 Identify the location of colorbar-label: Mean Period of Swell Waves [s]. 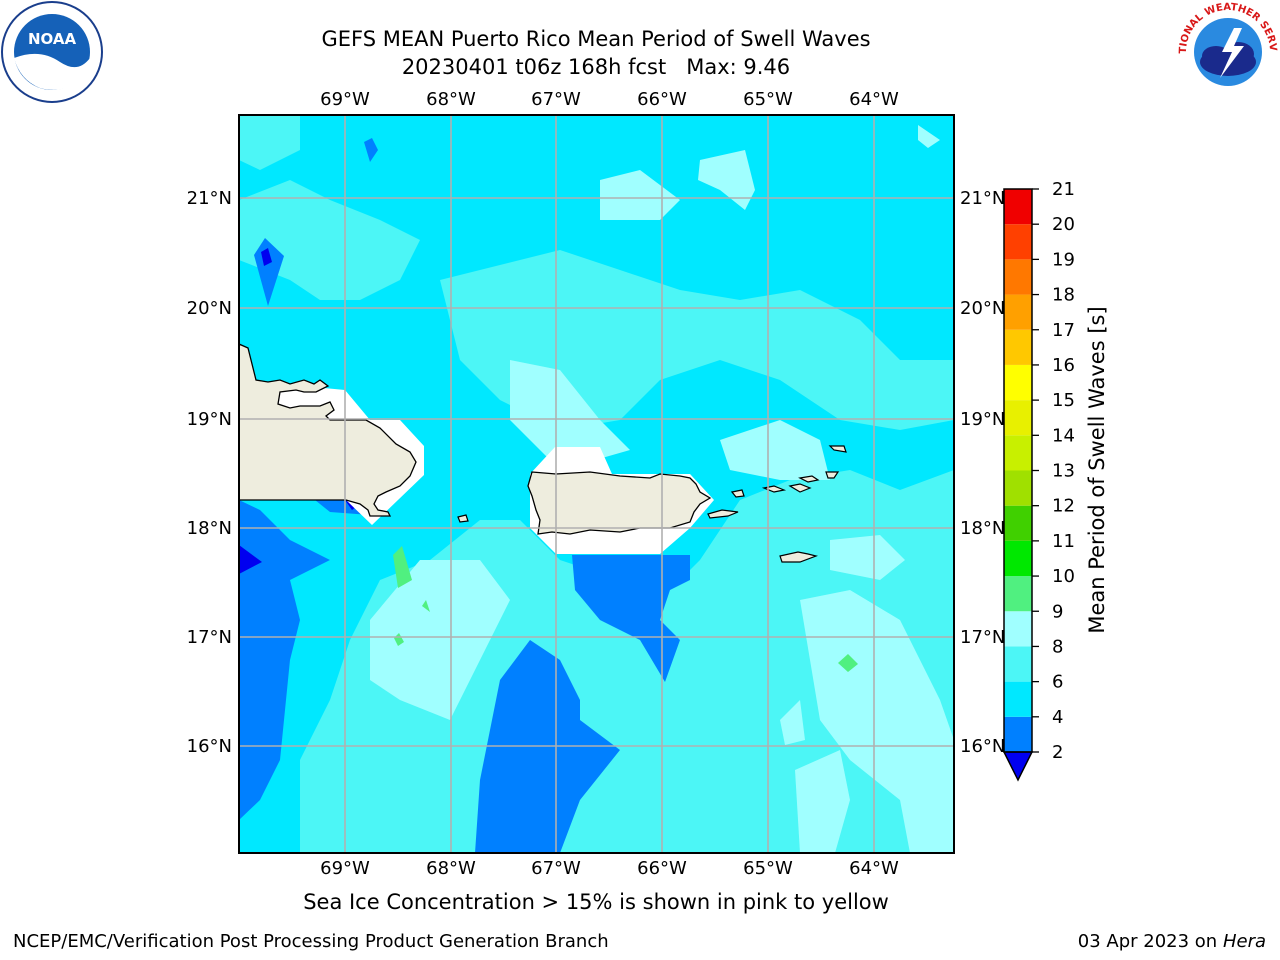
(1097, 469).